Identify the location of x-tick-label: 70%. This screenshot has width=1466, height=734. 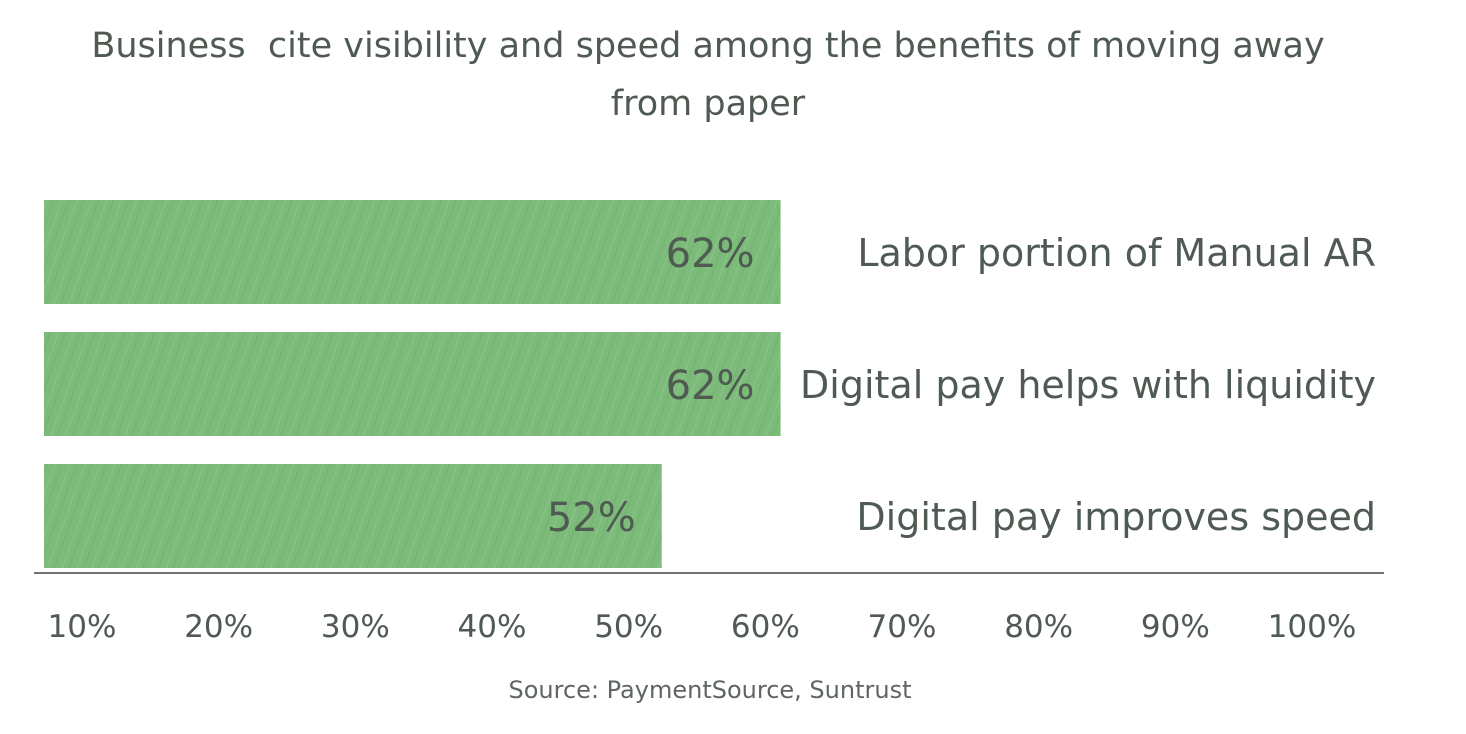
(902, 627).